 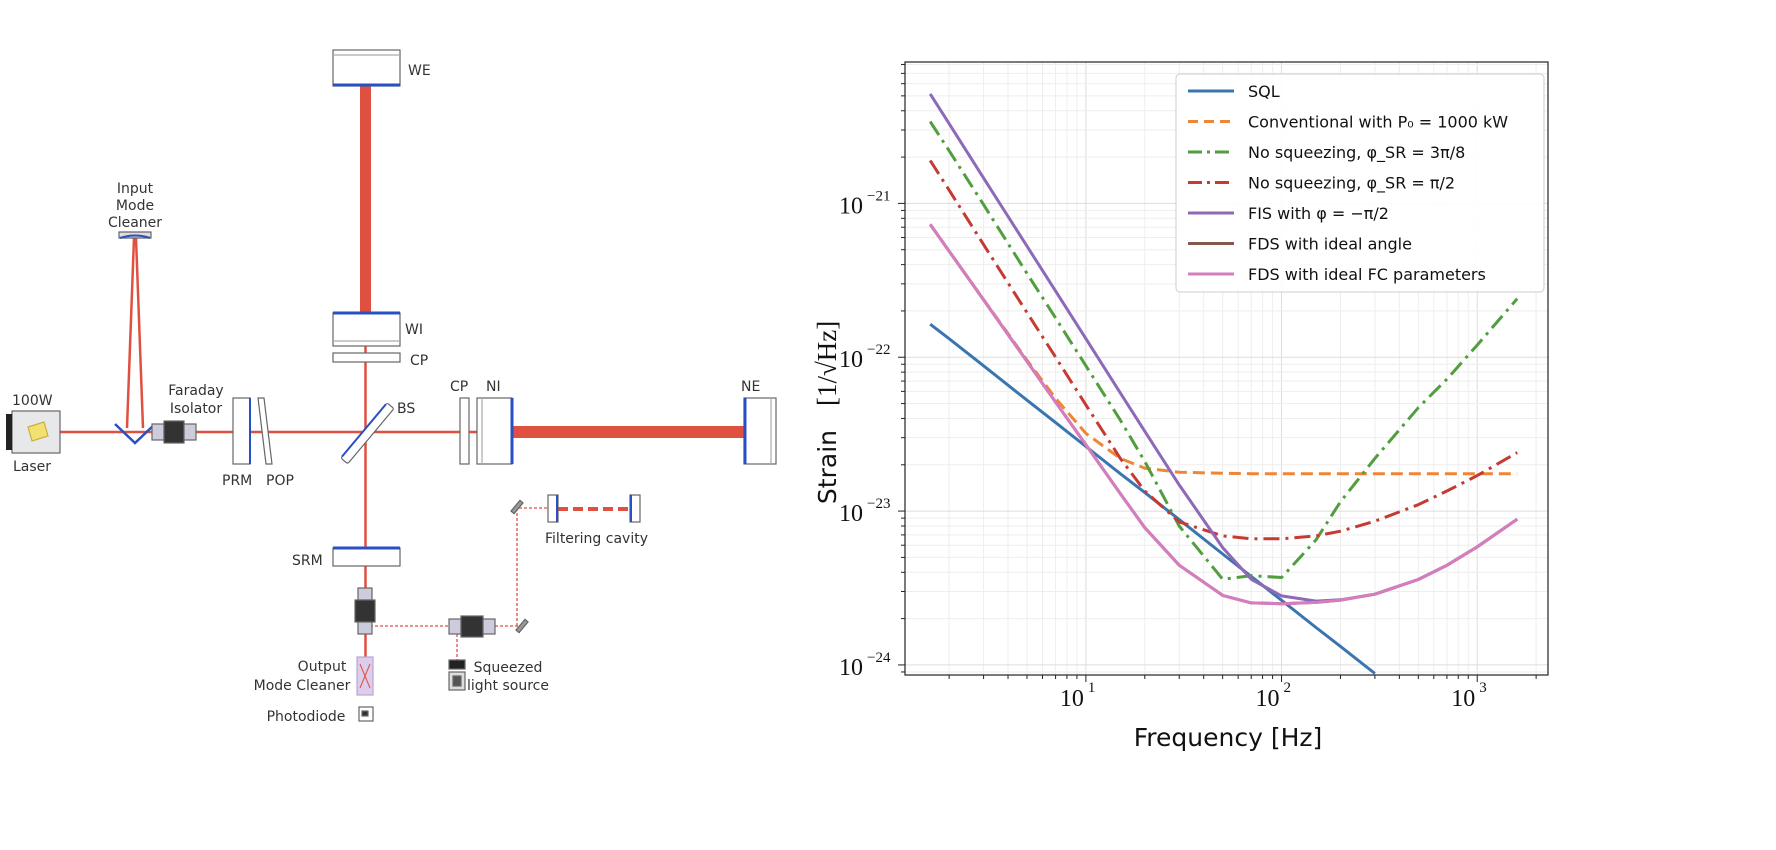 I want to click on legend-label-2: No squeezing, φ_SR = 3π/8, so click(x=1356, y=153).